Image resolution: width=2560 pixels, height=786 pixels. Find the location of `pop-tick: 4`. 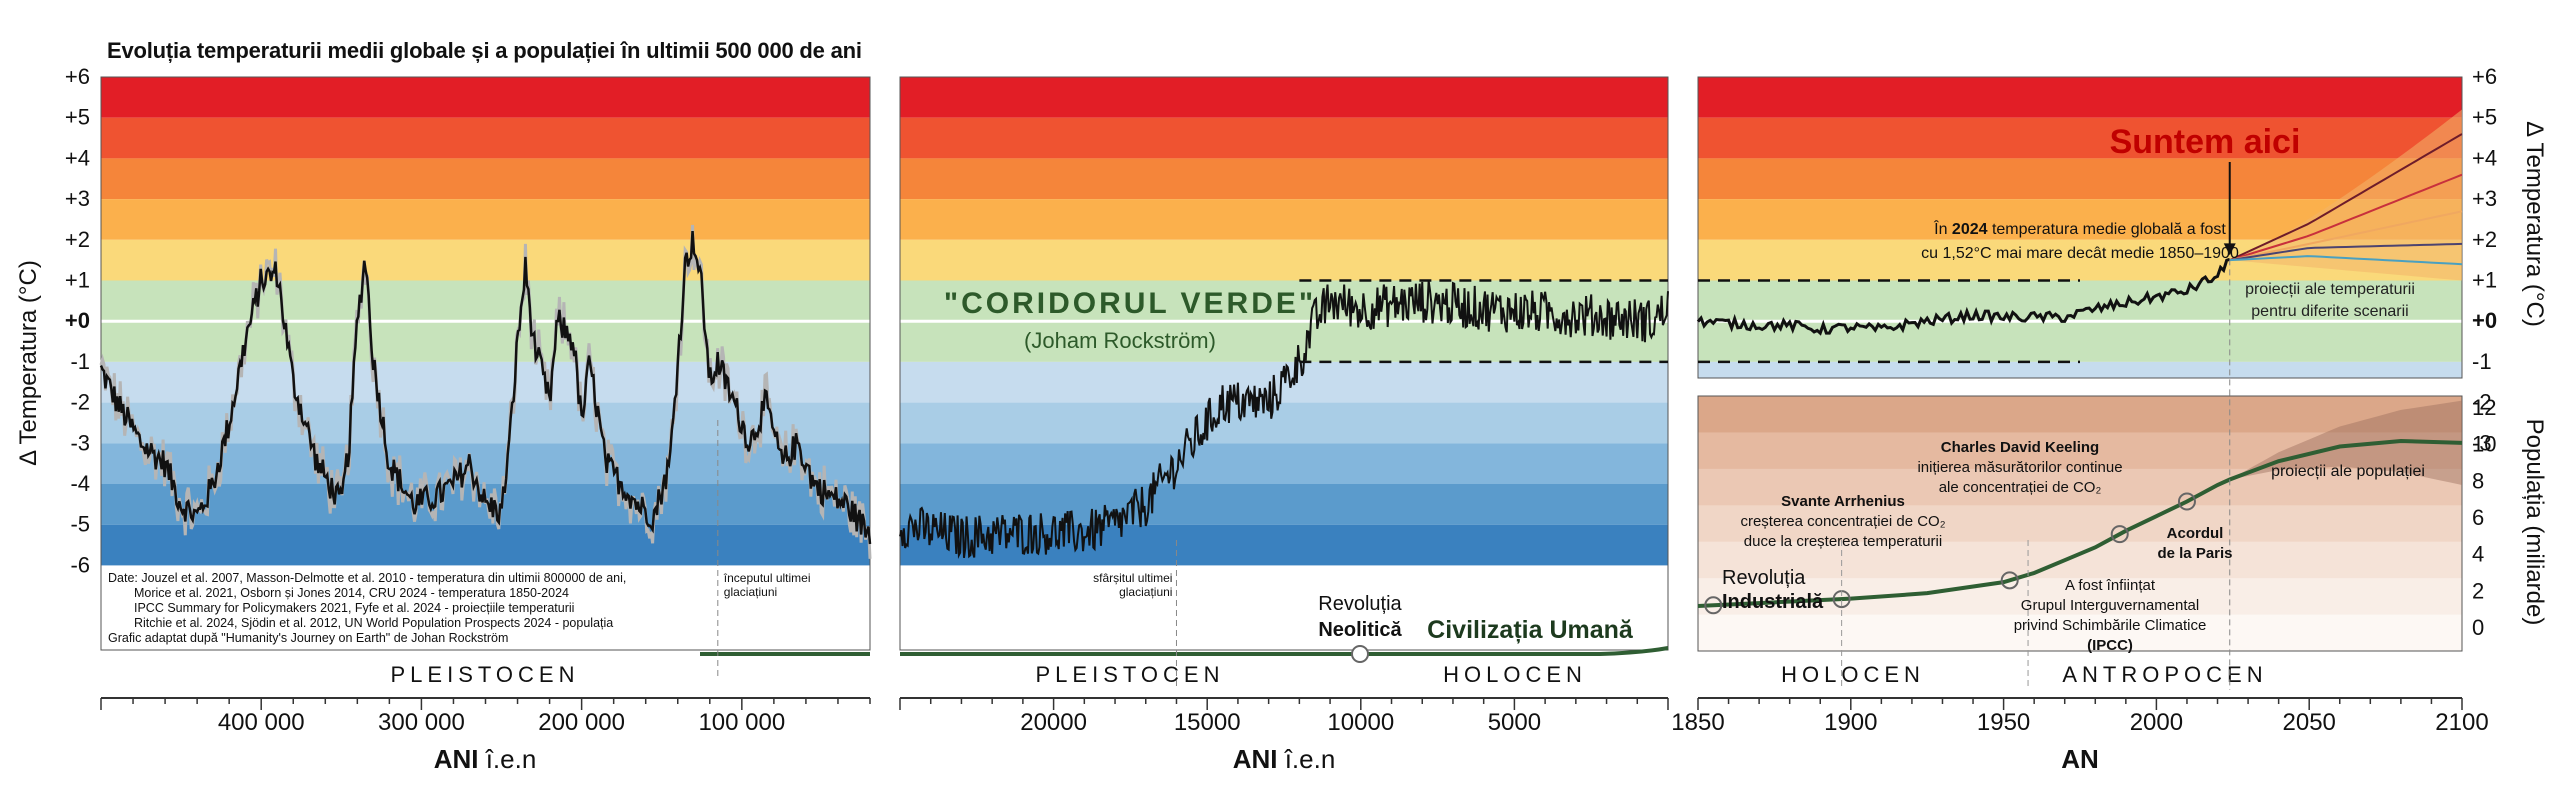

pop-tick: 4 is located at coordinates (2478, 554).